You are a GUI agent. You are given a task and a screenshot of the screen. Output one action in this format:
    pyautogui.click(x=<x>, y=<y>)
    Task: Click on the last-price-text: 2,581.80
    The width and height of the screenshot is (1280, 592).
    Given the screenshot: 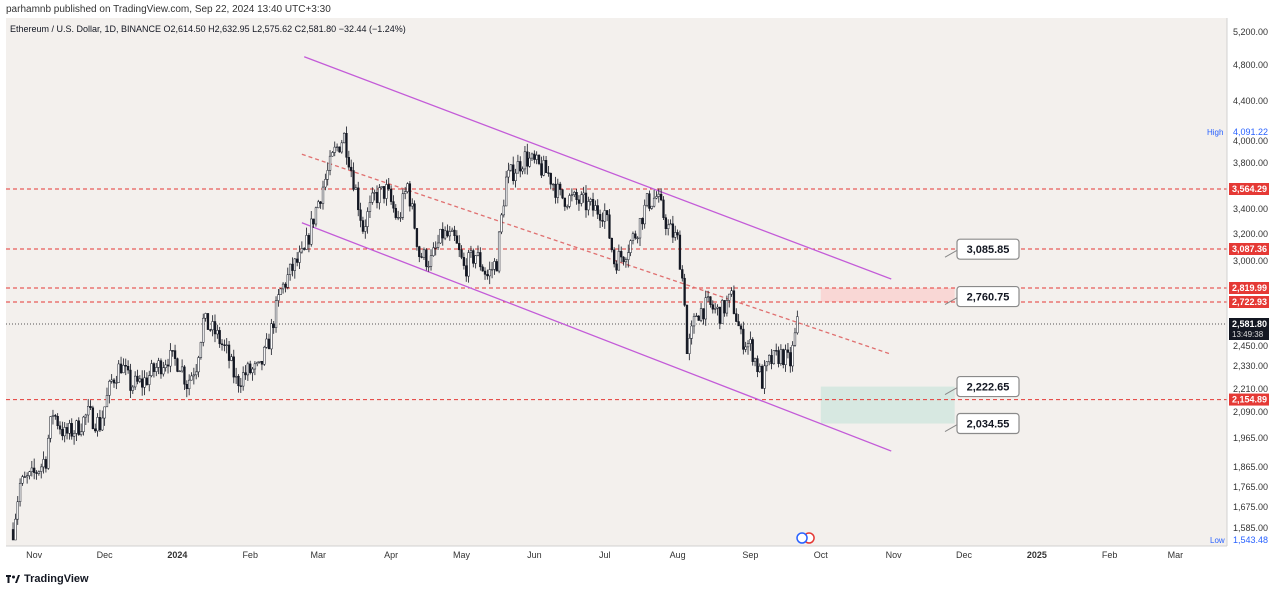 What is the action you would take?
    pyautogui.click(x=1249, y=324)
    